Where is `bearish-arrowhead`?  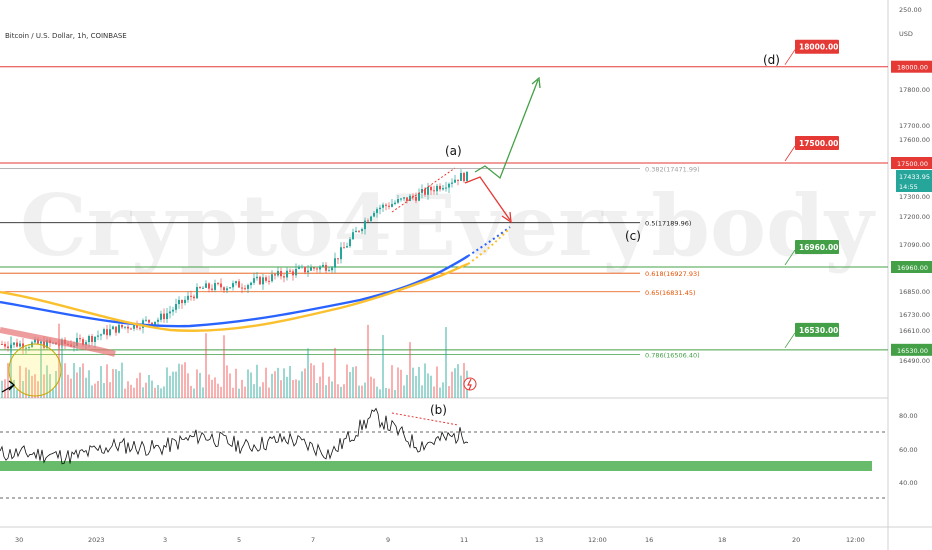 bearish-arrowhead is located at coordinates (506, 217).